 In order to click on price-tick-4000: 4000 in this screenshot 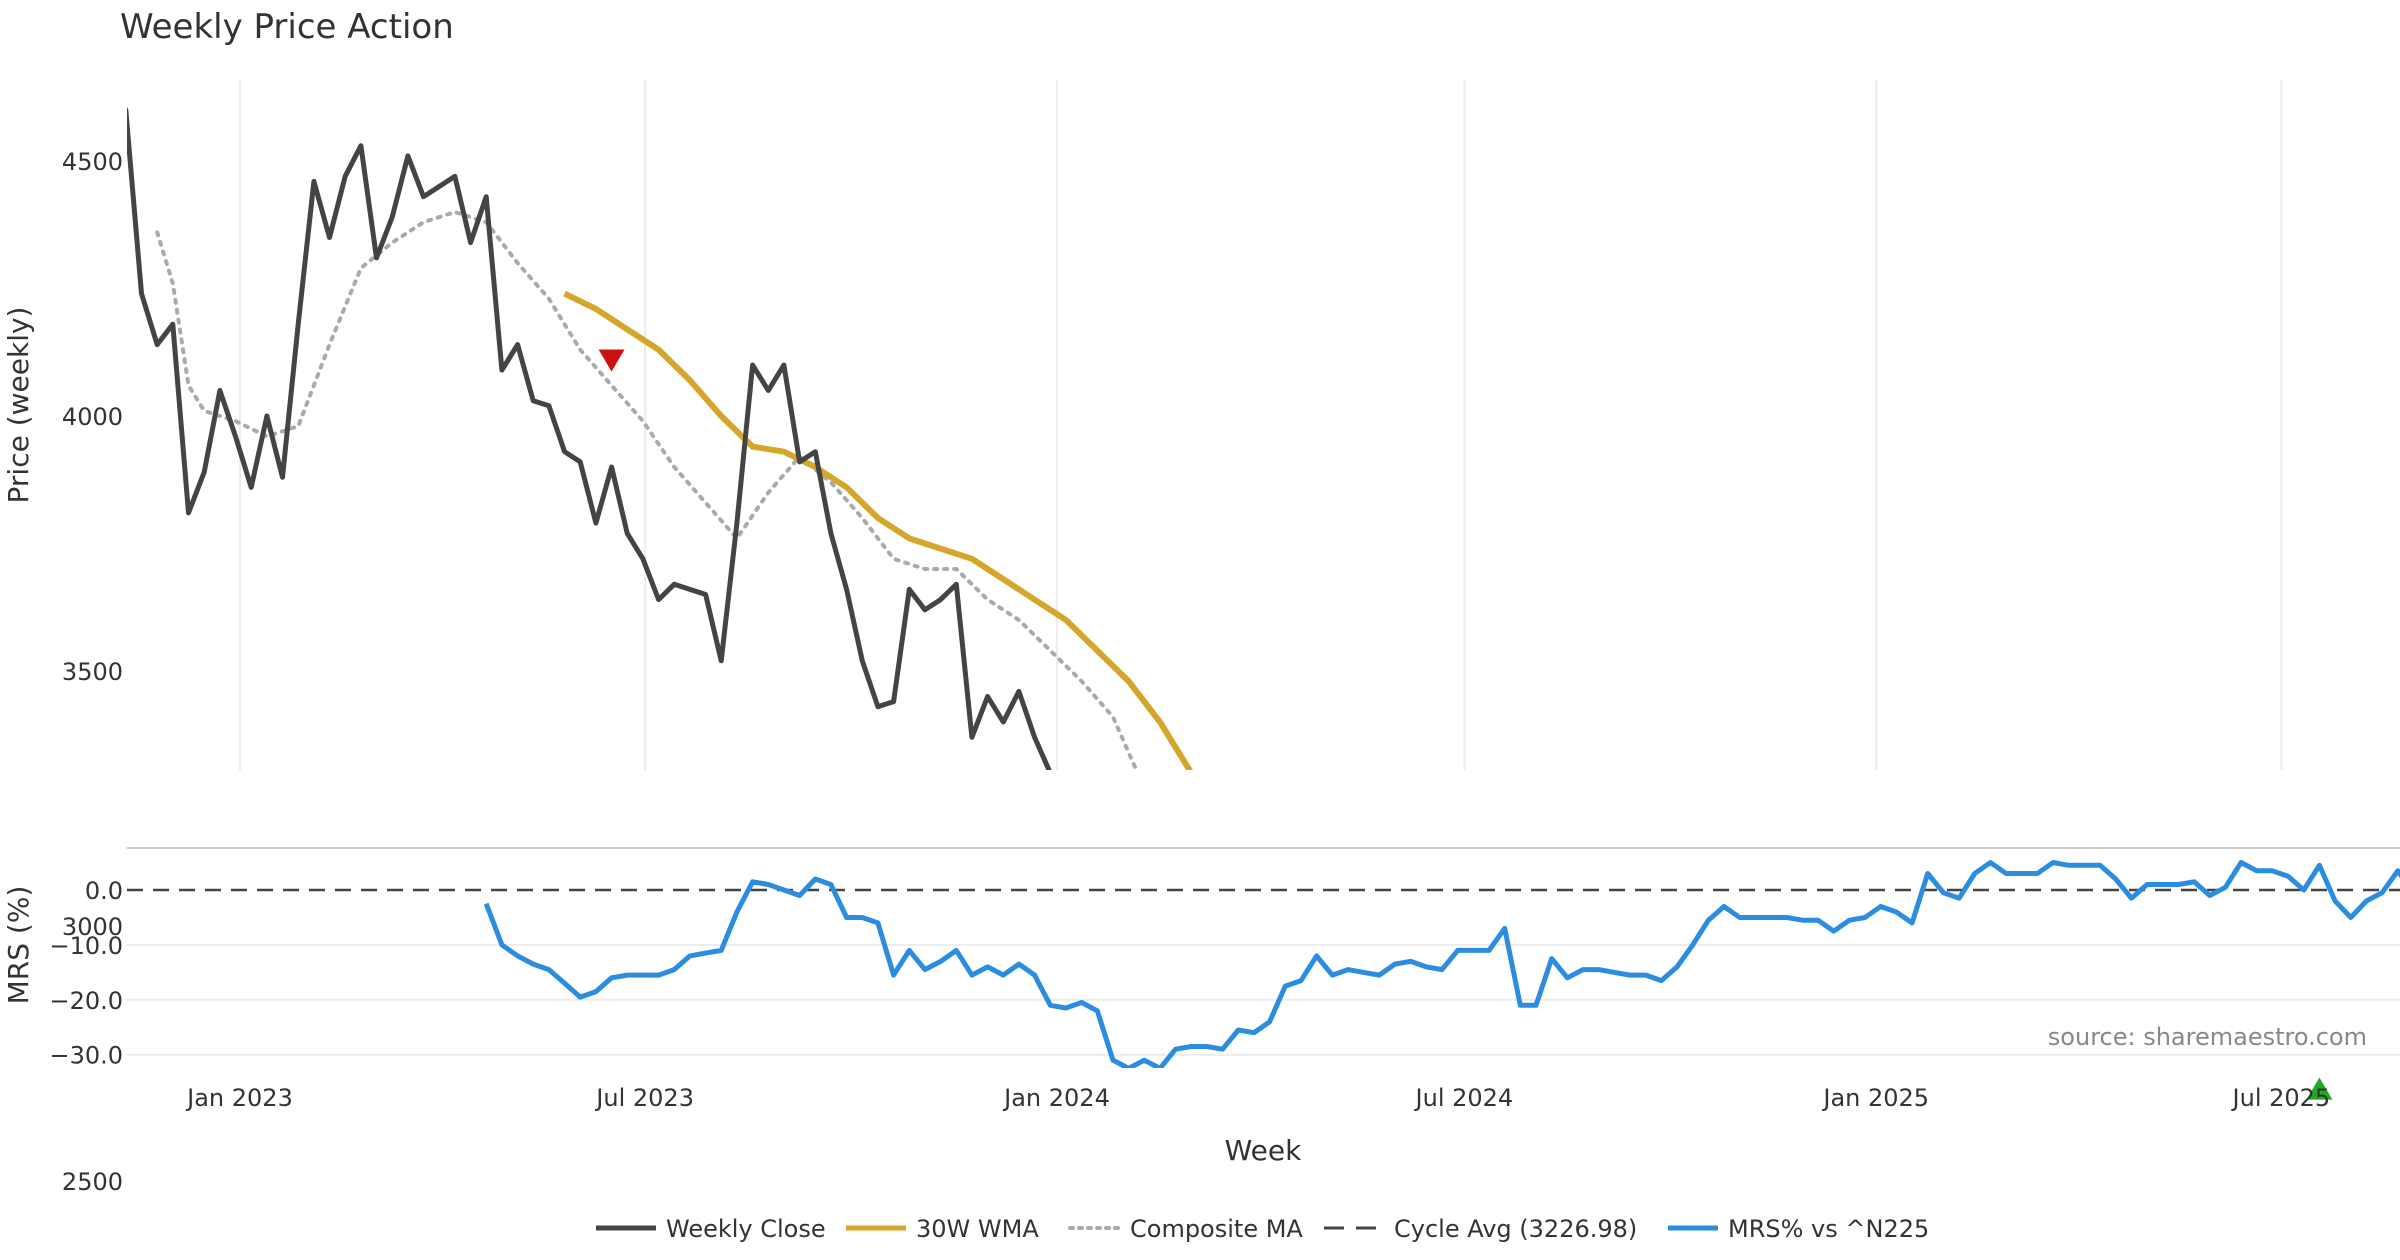, I will do `click(92, 417)`.